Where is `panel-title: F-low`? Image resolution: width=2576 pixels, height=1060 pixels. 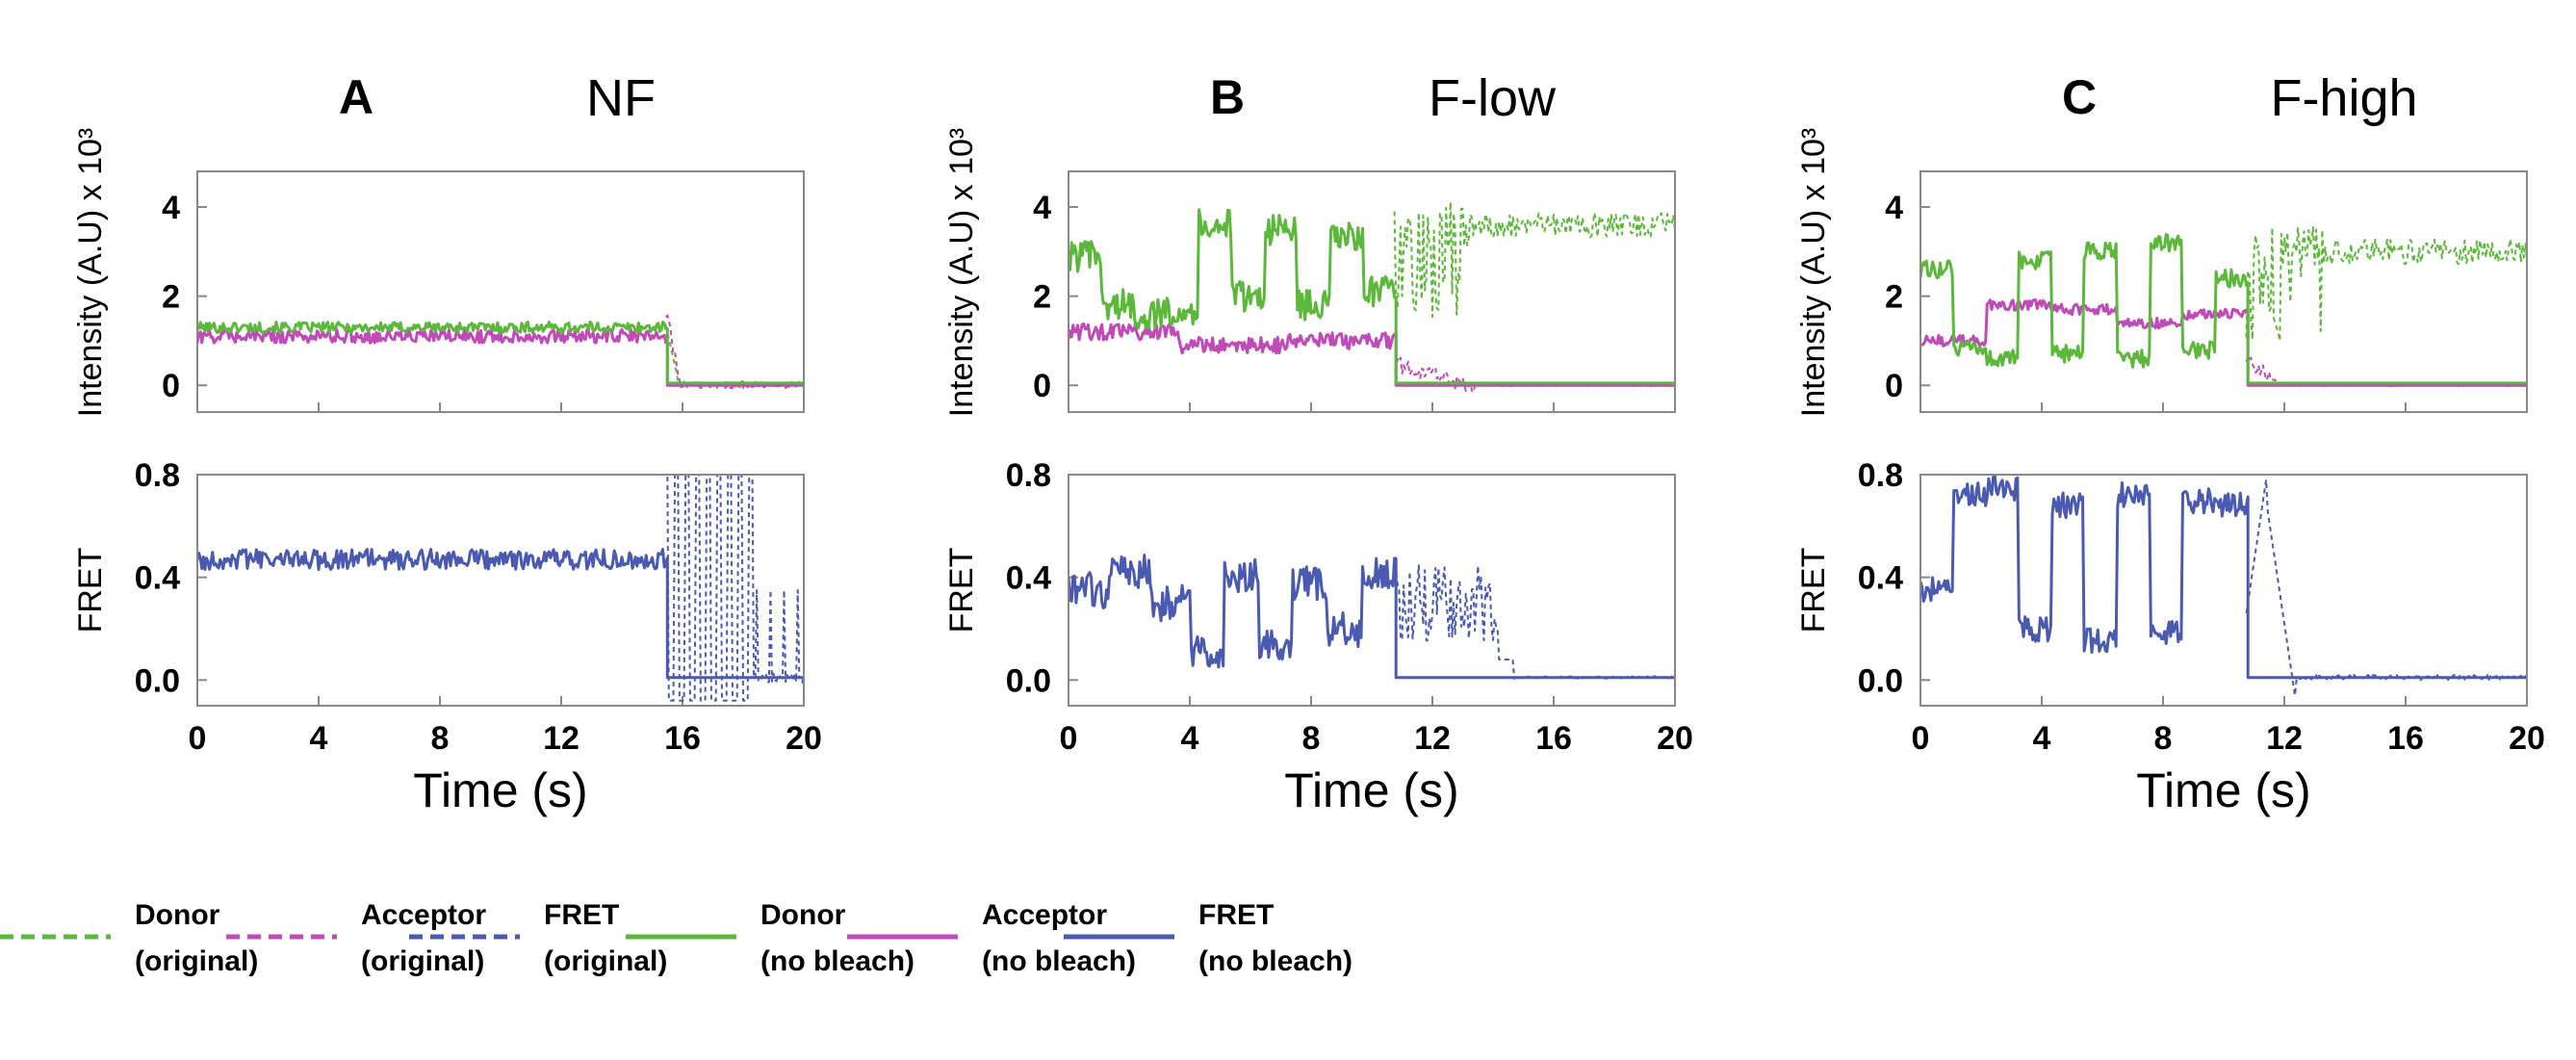
panel-title: F-low is located at coordinates (1493, 98).